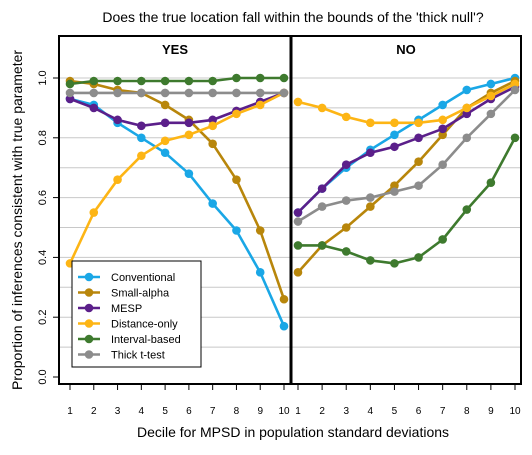 The height and width of the screenshot is (455, 532). What do you see at coordinates (146, 340) in the screenshot?
I see `legend-label: Interval-based` at bounding box center [146, 340].